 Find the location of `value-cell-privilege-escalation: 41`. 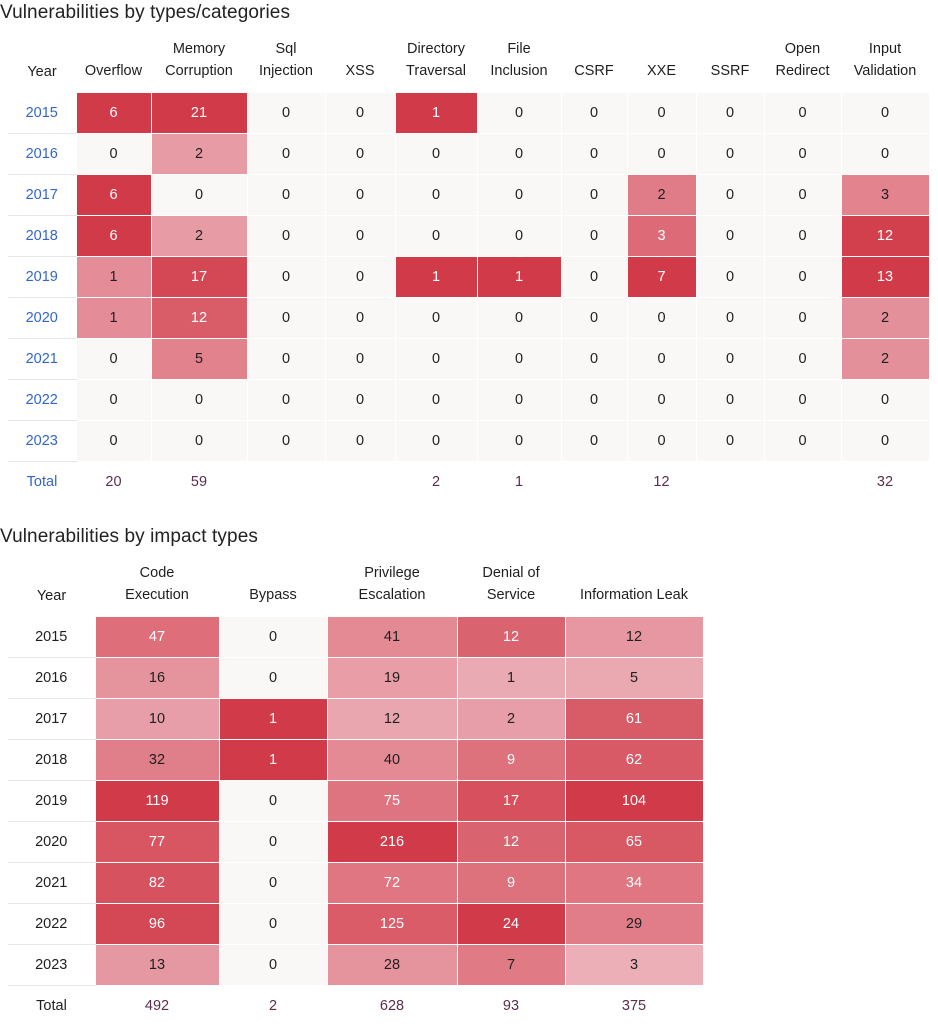

value-cell-privilege-escalation: 41 is located at coordinates (392, 637).